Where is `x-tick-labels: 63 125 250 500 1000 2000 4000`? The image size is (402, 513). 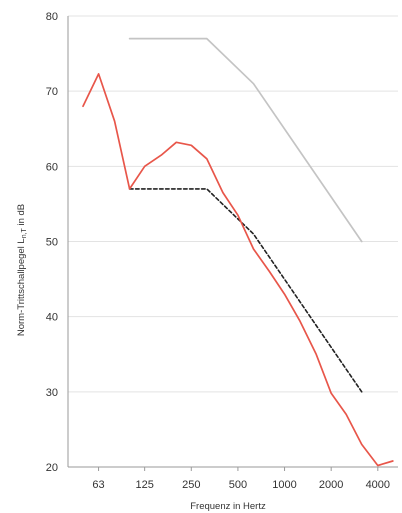
x-tick-labels: 63 125 250 500 1000 2000 4000 is located at coordinates (241, 485).